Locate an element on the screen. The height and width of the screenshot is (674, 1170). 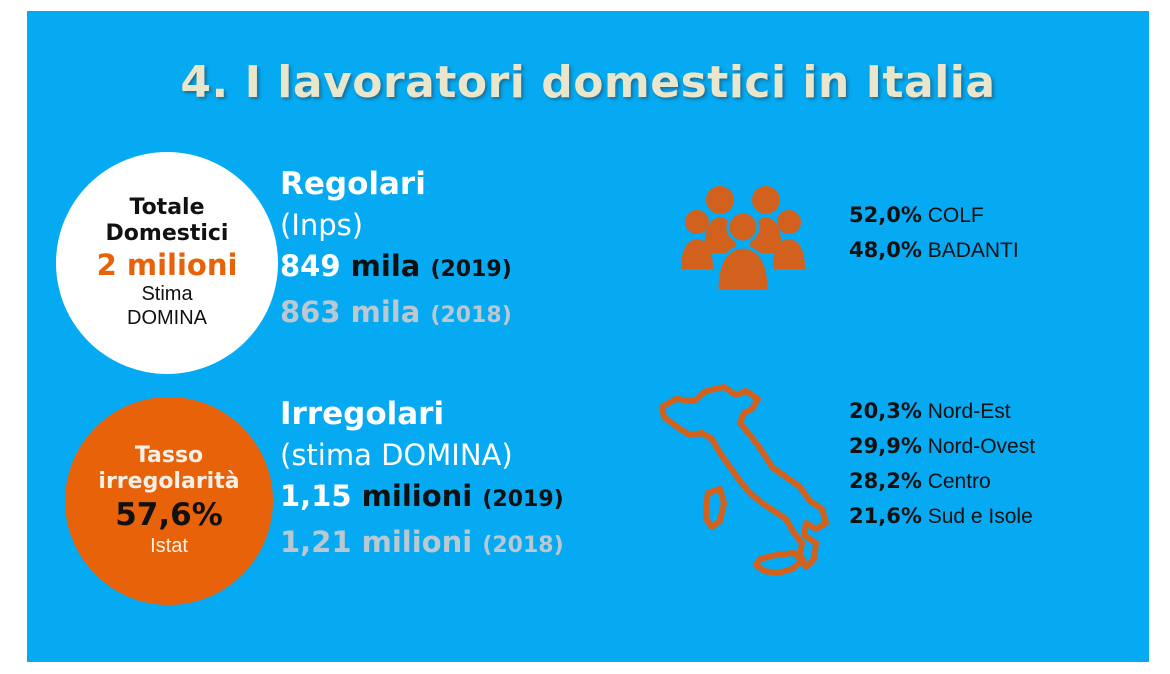
italy-map-icon is located at coordinates (744, 480).